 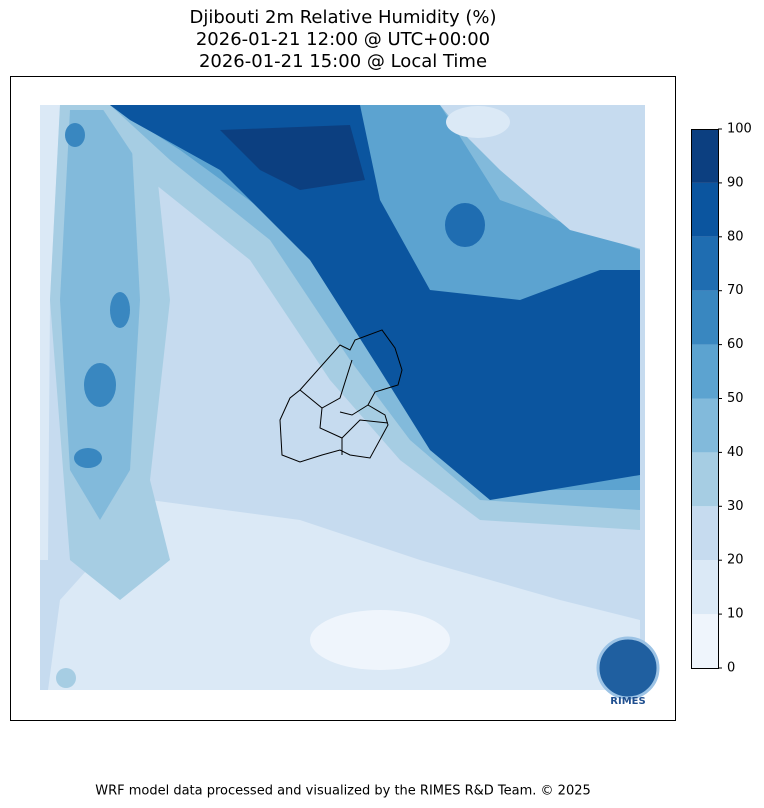 What do you see at coordinates (735, 452) in the screenshot?
I see `colorbar-tick-label: 40` at bounding box center [735, 452].